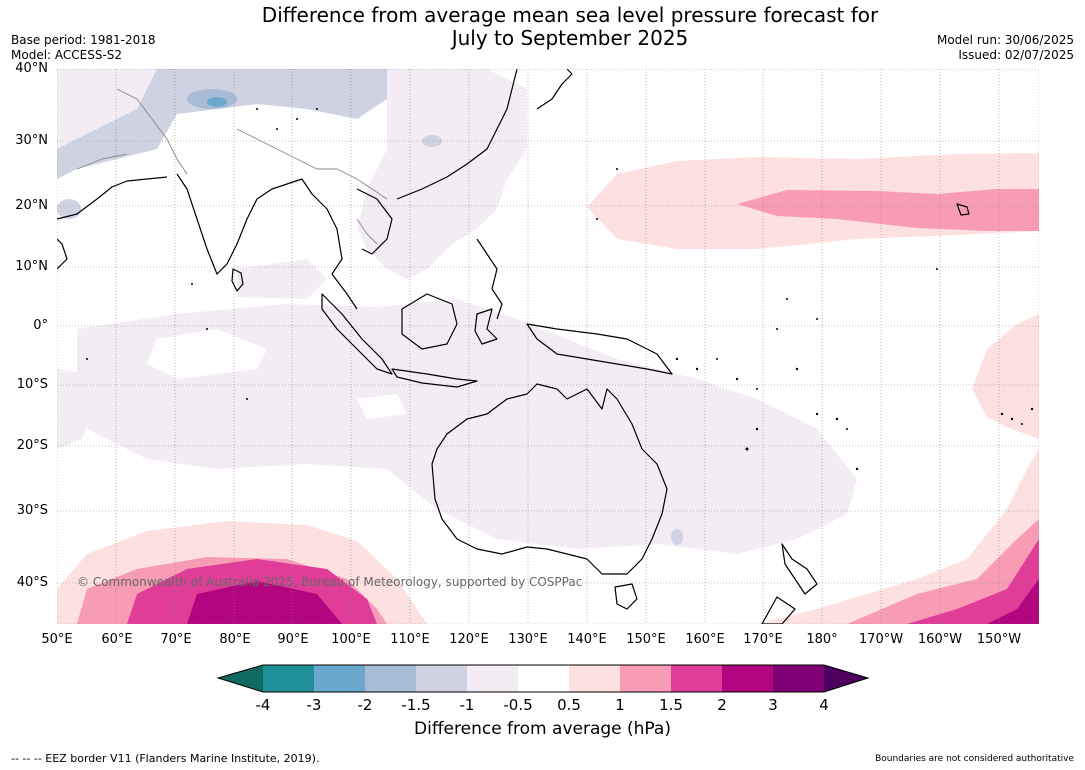  Describe the element at coordinates (32, 582) in the screenshot. I see `lat-label: 40°S` at that location.